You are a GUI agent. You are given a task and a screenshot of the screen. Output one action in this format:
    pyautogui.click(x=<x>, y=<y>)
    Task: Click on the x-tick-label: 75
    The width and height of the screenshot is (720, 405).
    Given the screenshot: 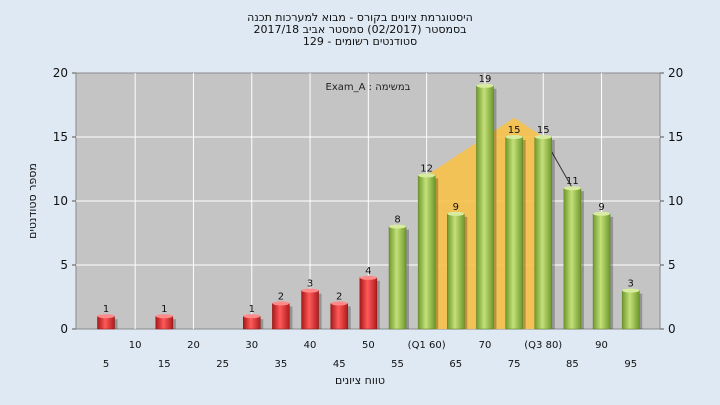 What is the action you would take?
    pyautogui.click(x=514, y=364)
    